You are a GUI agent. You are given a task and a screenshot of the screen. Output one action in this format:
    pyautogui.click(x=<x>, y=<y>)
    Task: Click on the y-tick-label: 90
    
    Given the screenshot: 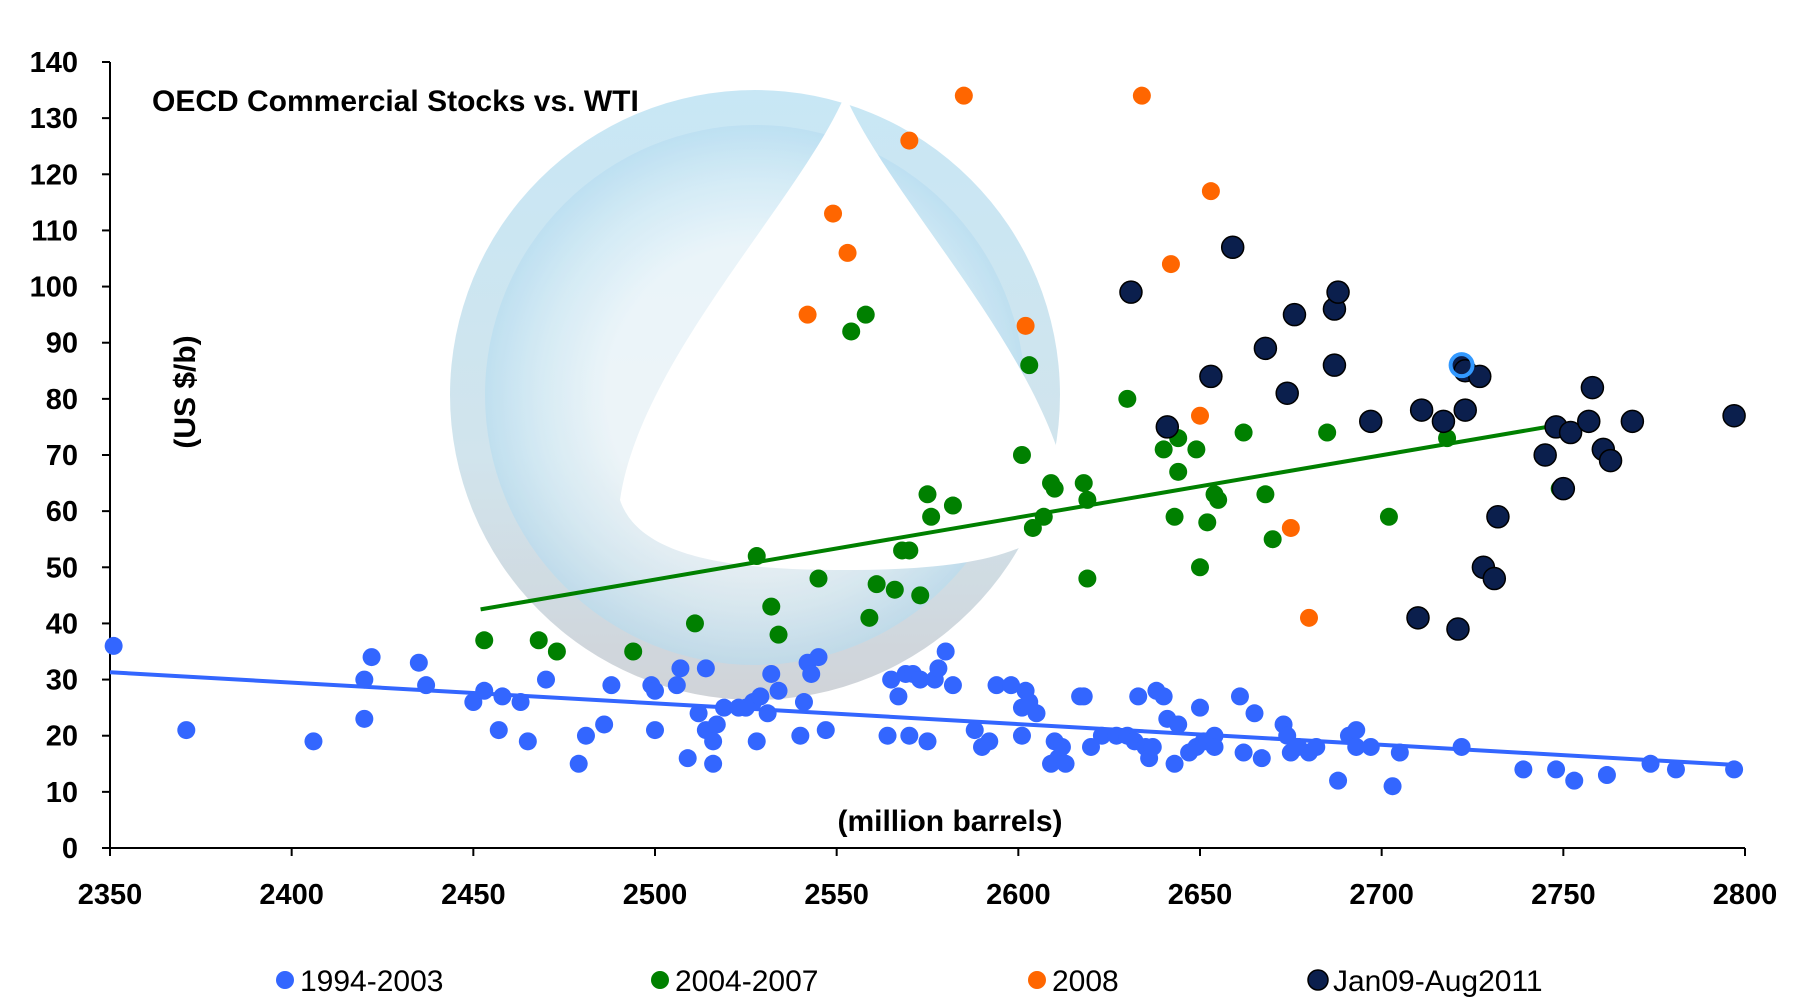 What is the action you would take?
    pyautogui.click(x=62, y=344)
    